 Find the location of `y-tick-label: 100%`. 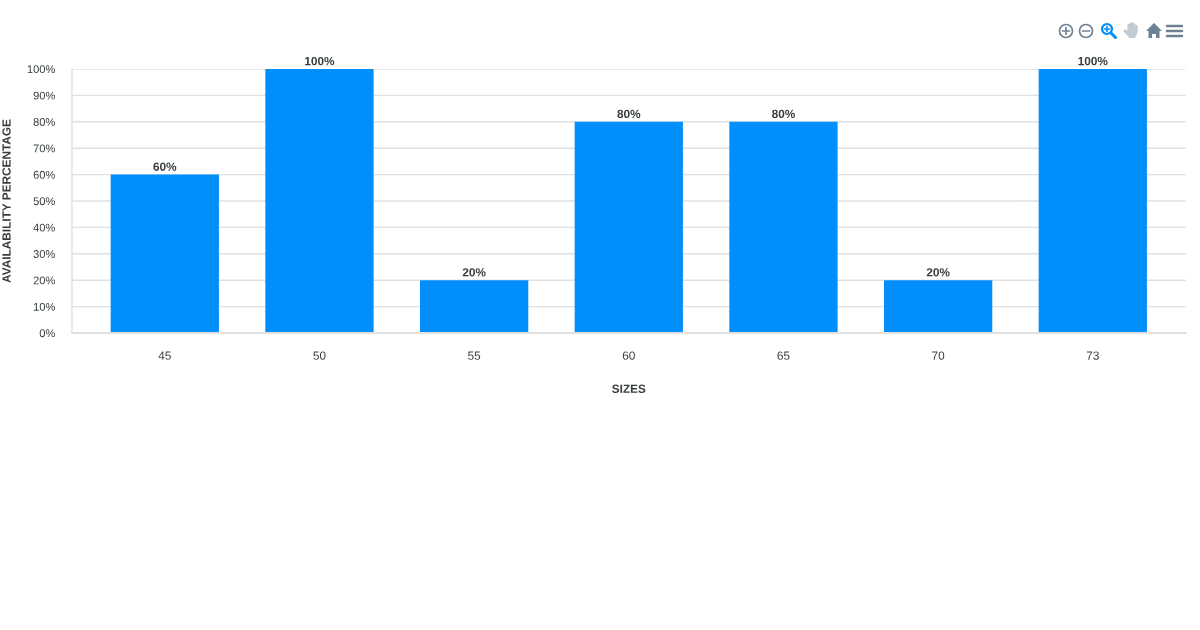

y-tick-label: 100% is located at coordinates (41, 69).